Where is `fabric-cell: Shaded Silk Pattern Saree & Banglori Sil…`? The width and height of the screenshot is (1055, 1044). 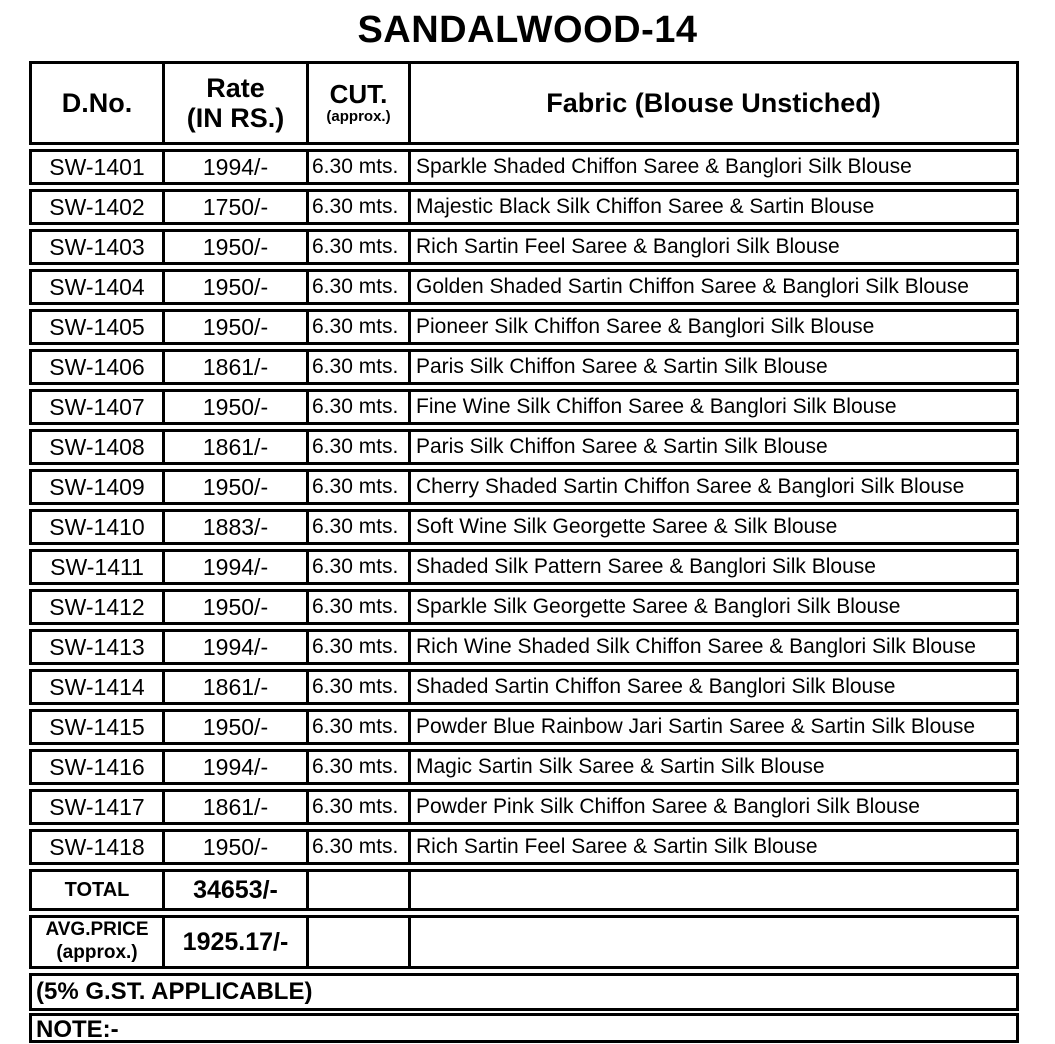
fabric-cell: Shaded Silk Pattern Saree & Banglori Sil… is located at coordinates (712, 567).